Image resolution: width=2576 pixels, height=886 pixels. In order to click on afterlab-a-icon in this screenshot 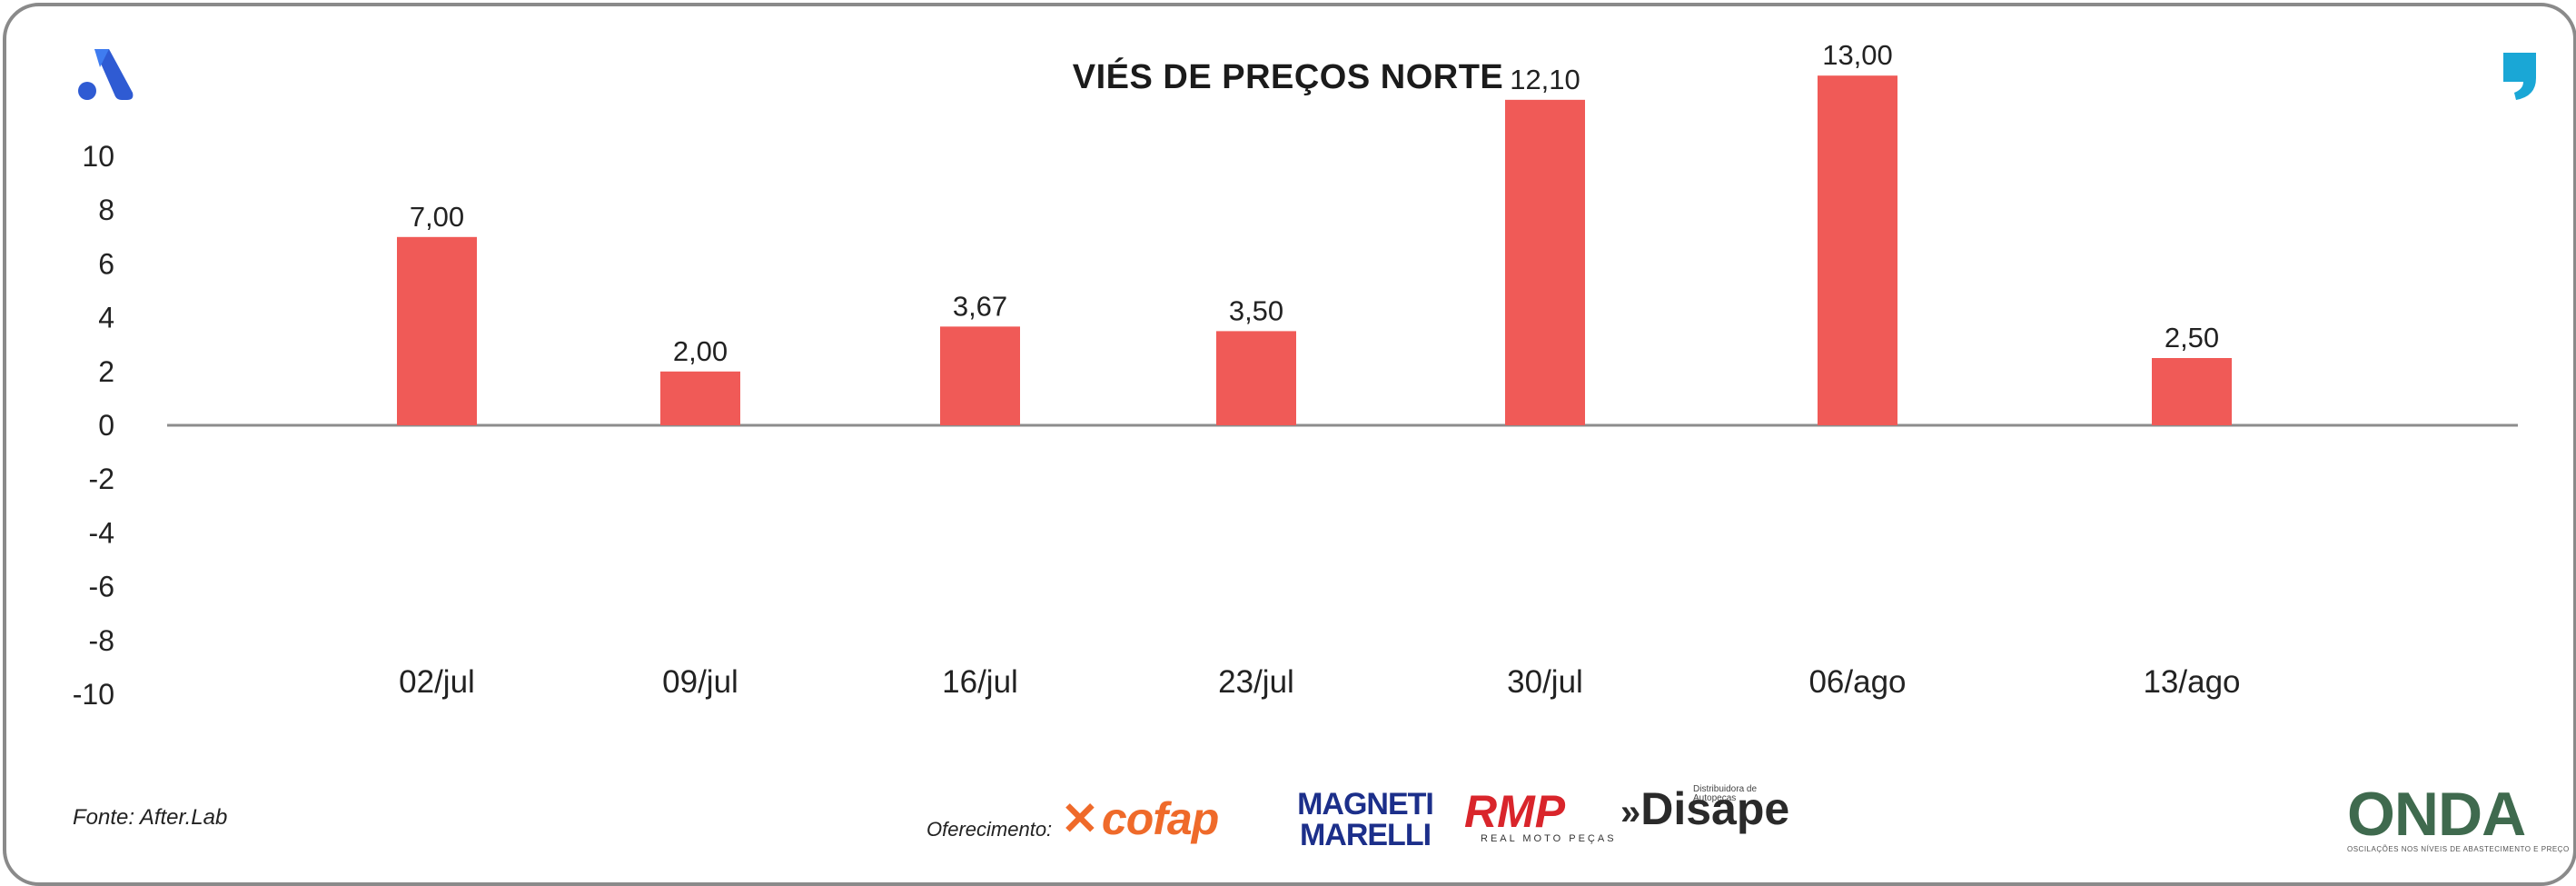, I will do `click(106, 74)`.